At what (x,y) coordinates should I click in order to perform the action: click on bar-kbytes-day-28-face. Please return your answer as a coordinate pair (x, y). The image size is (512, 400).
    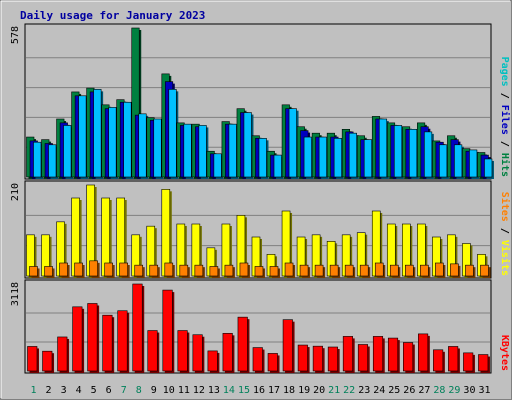
    Looking at the image, I should click on (438, 360).